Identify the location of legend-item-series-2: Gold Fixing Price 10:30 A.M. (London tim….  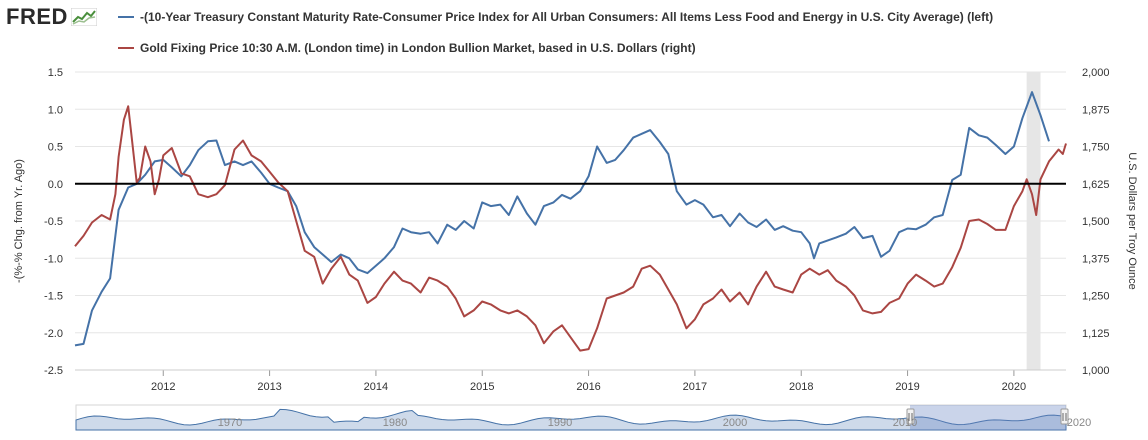
(407, 48).